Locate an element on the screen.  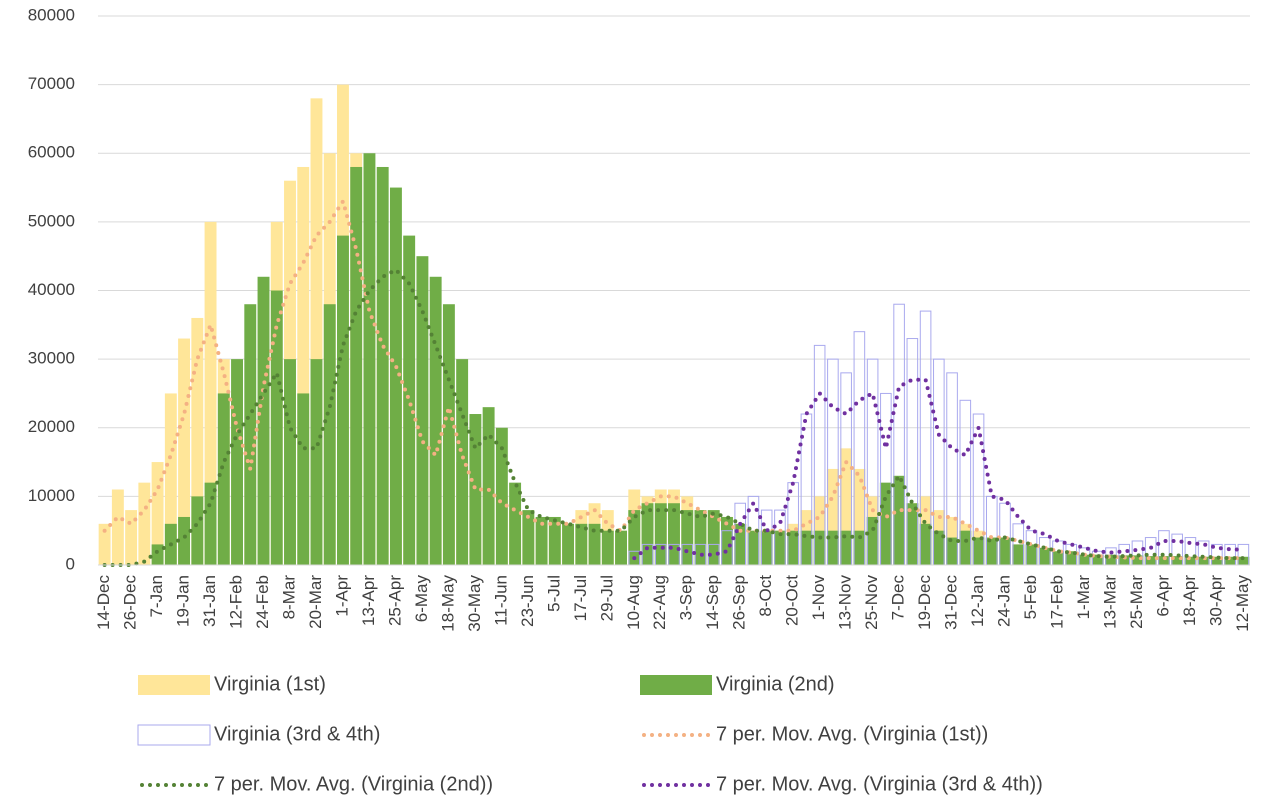
x-tick-label: 25-Apr is located at coordinates (394, 600).